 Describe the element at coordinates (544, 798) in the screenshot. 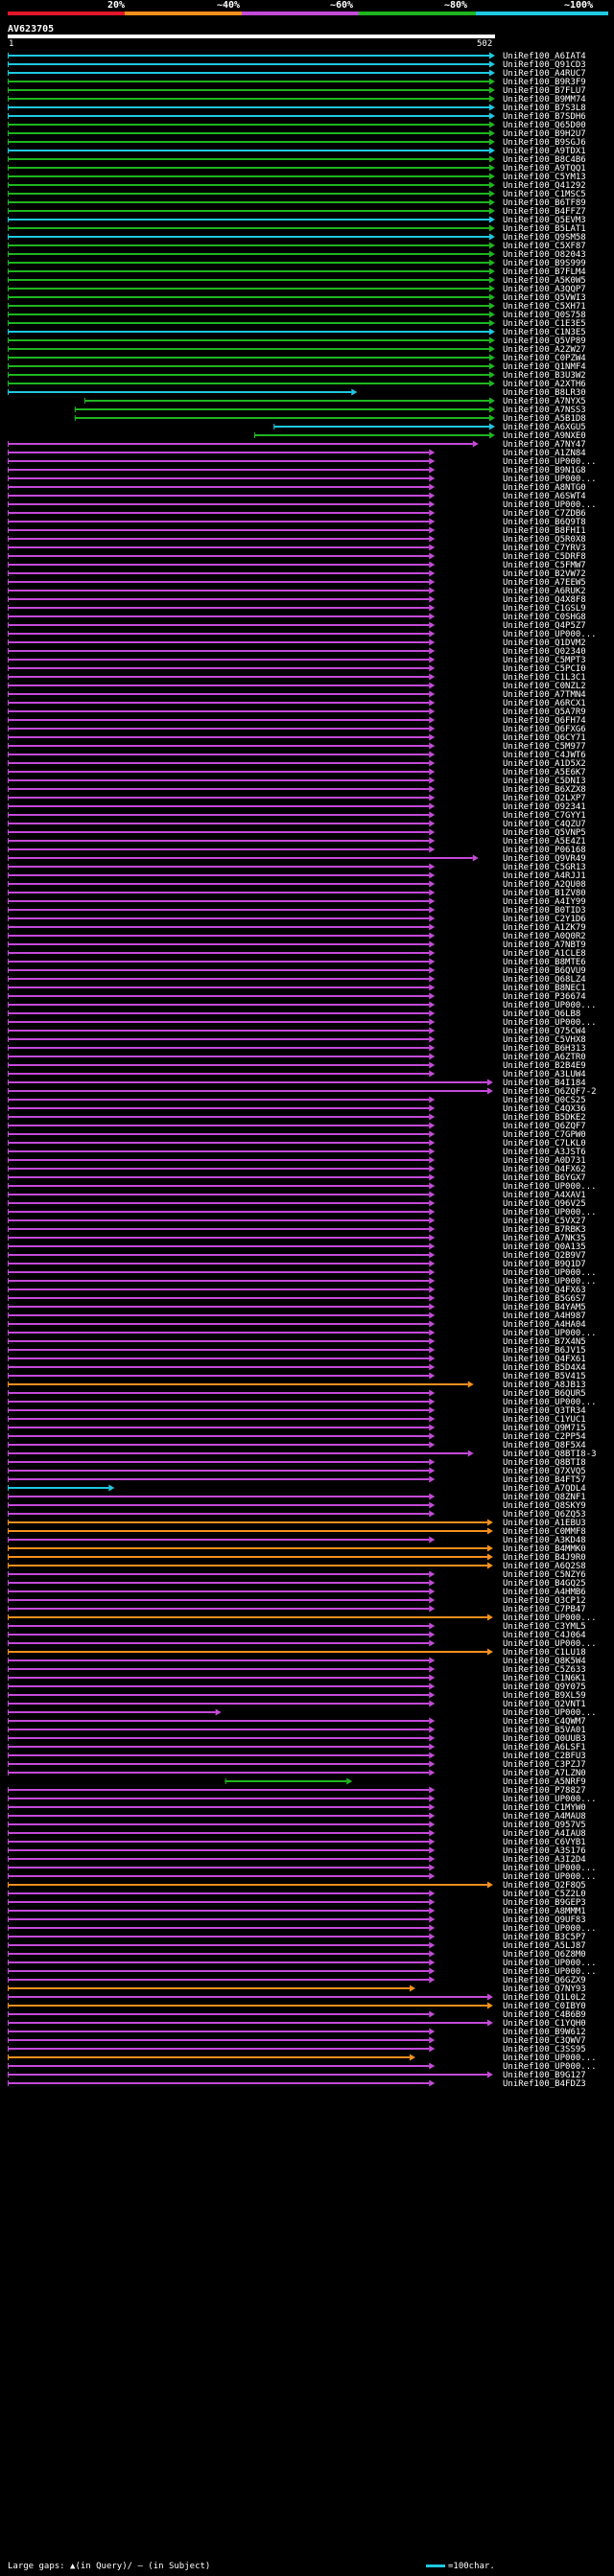

I see `hit-label: UniRef100_Q2LXP7` at that location.